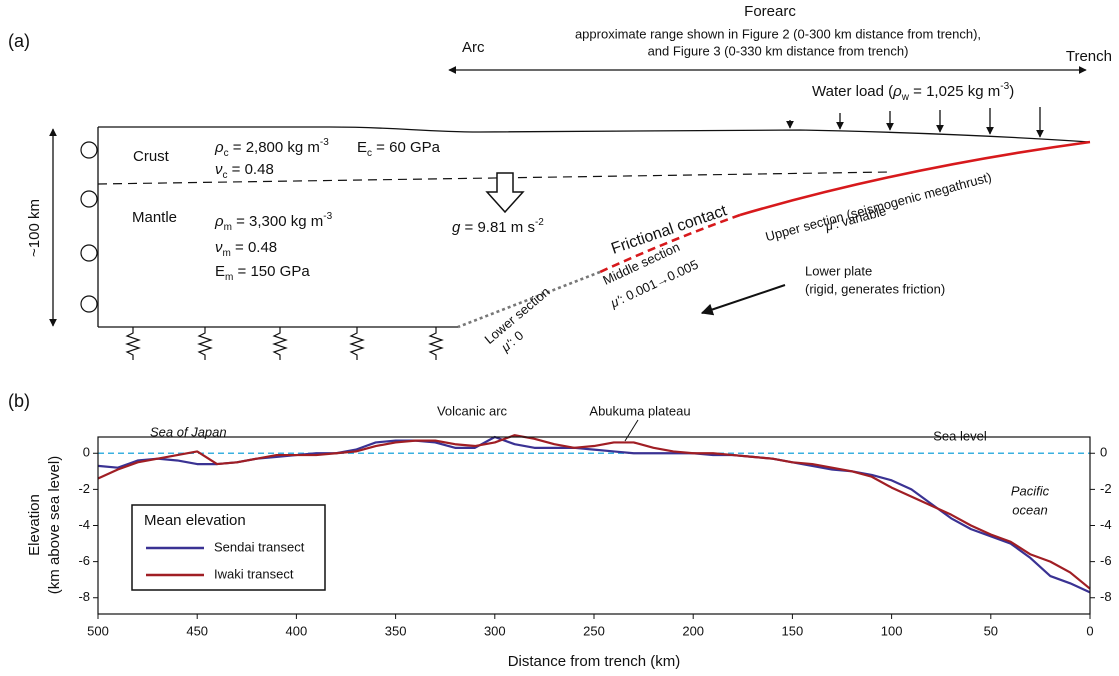 This screenshot has width=1119, height=676. Describe the element at coordinates (19, 401) in the screenshot. I see `panel-label: (b)` at that location.